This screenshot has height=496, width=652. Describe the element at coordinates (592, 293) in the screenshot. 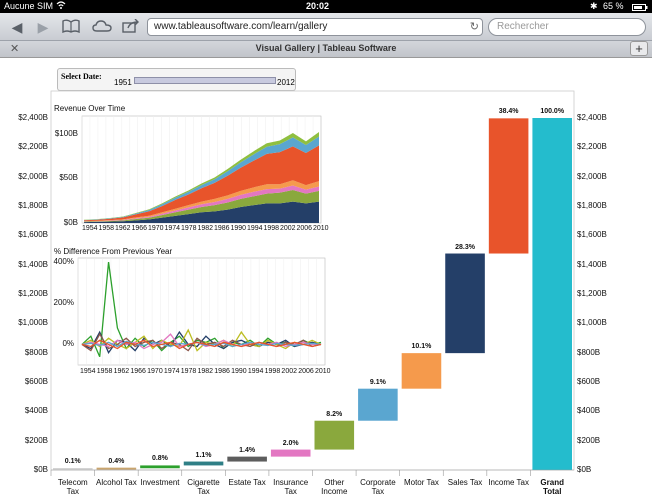

I see `y-tick-label-right: $1,200B` at that location.